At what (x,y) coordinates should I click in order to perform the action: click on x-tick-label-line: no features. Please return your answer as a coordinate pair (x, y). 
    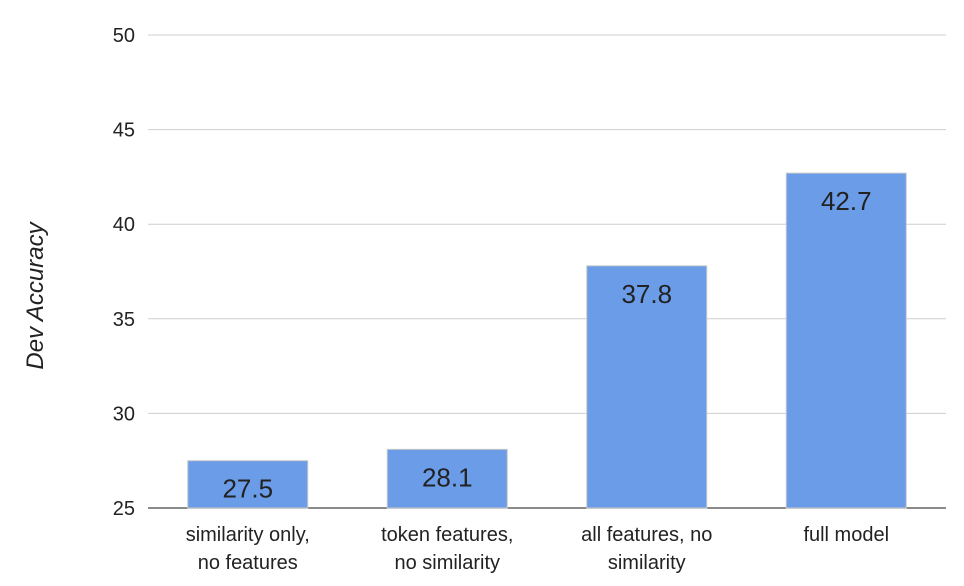
    Looking at the image, I should click on (248, 563).